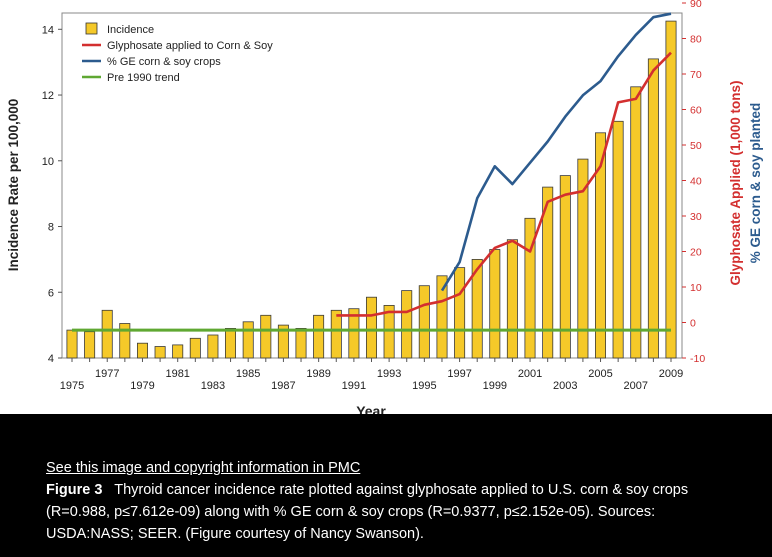 The width and height of the screenshot is (772, 557). What do you see at coordinates (354, 386) in the screenshot?
I see `x-tick-label: 1991` at bounding box center [354, 386].